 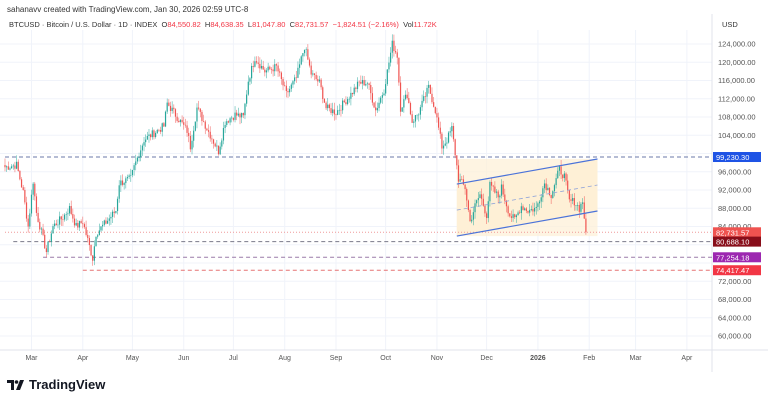 What do you see at coordinates (737, 117) in the screenshot?
I see `price-axis-label: 108,000.00` at bounding box center [737, 117].